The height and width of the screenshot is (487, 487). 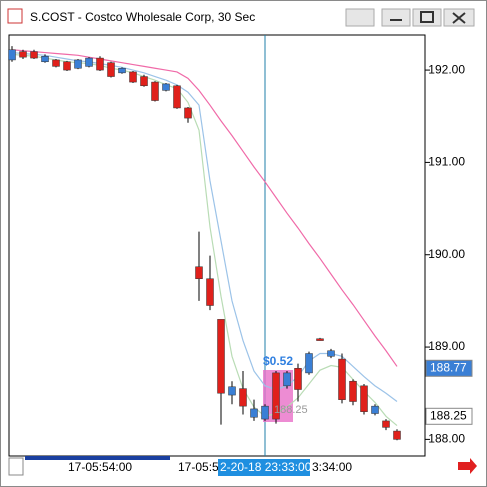 What do you see at coordinates (15, 16) in the screenshot?
I see `app-icon` at bounding box center [15, 16].